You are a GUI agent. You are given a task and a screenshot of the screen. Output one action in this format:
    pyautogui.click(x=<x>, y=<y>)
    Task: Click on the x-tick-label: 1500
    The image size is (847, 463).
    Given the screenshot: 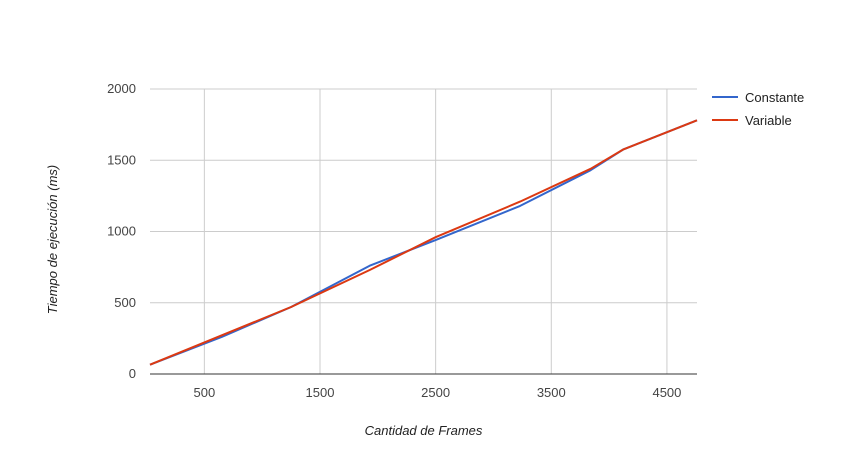 What is the action you would take?
    pyautogui.click(x=320, y=392)
    